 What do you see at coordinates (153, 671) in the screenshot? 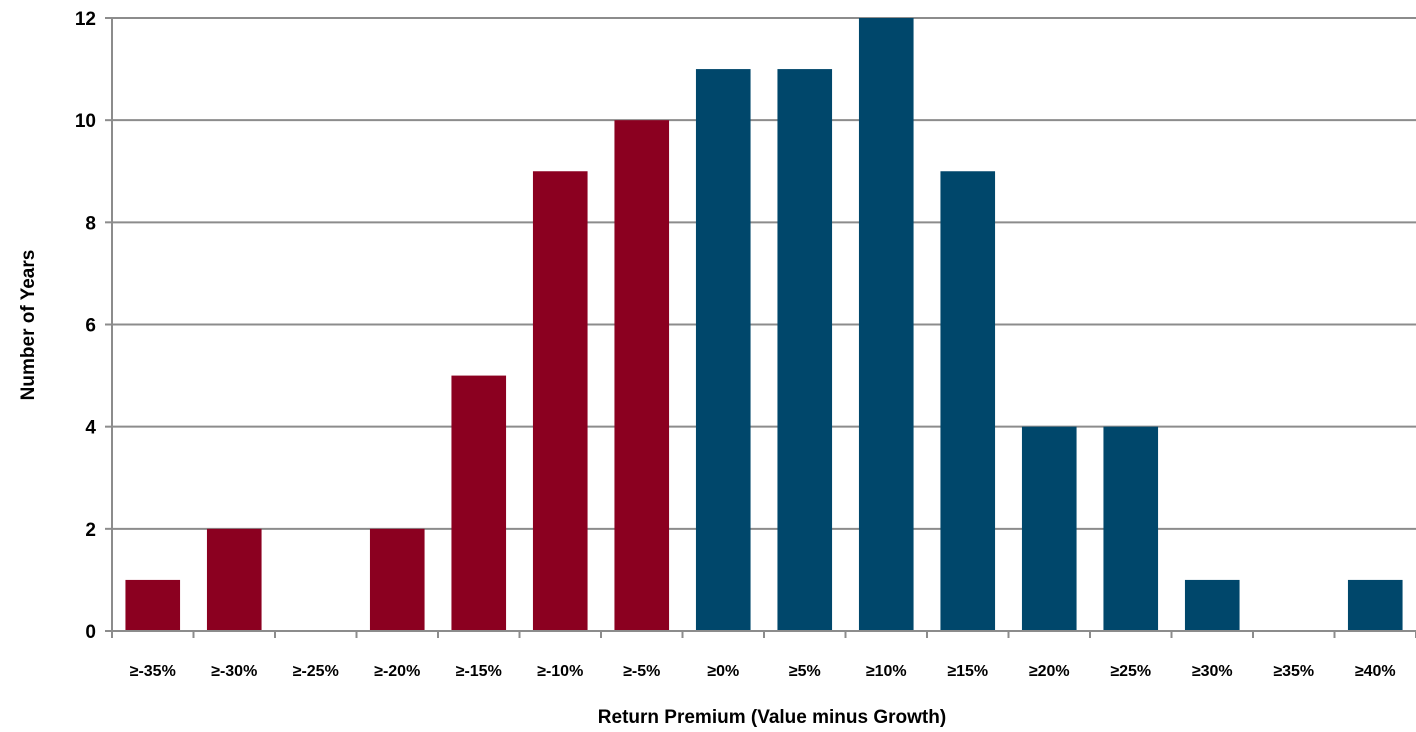
I see `x-tick-label: ≥-35%` at bounding box center [153, 671].